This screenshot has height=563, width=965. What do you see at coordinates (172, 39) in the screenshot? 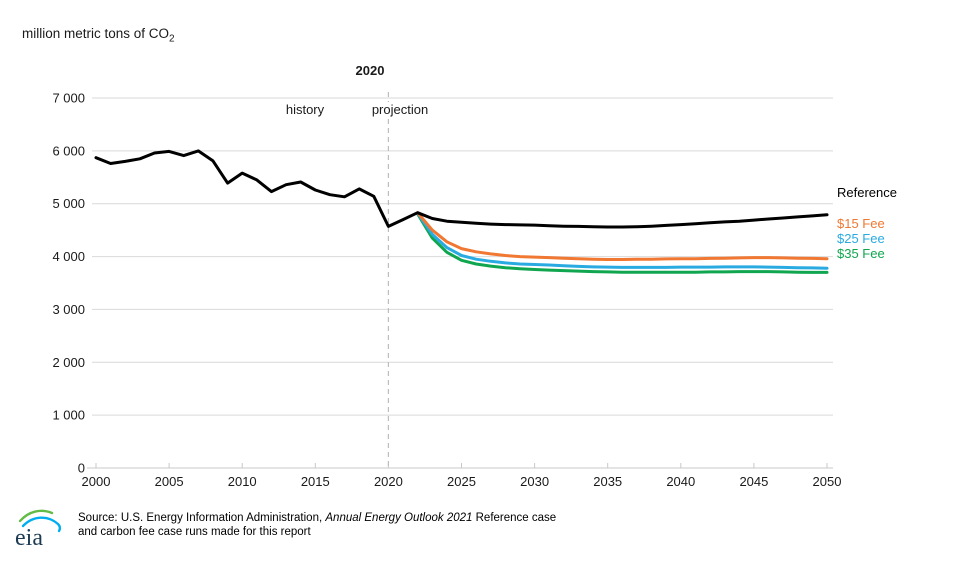
I see `unit-label-subscript: 2` at bounding box center [172, 39].